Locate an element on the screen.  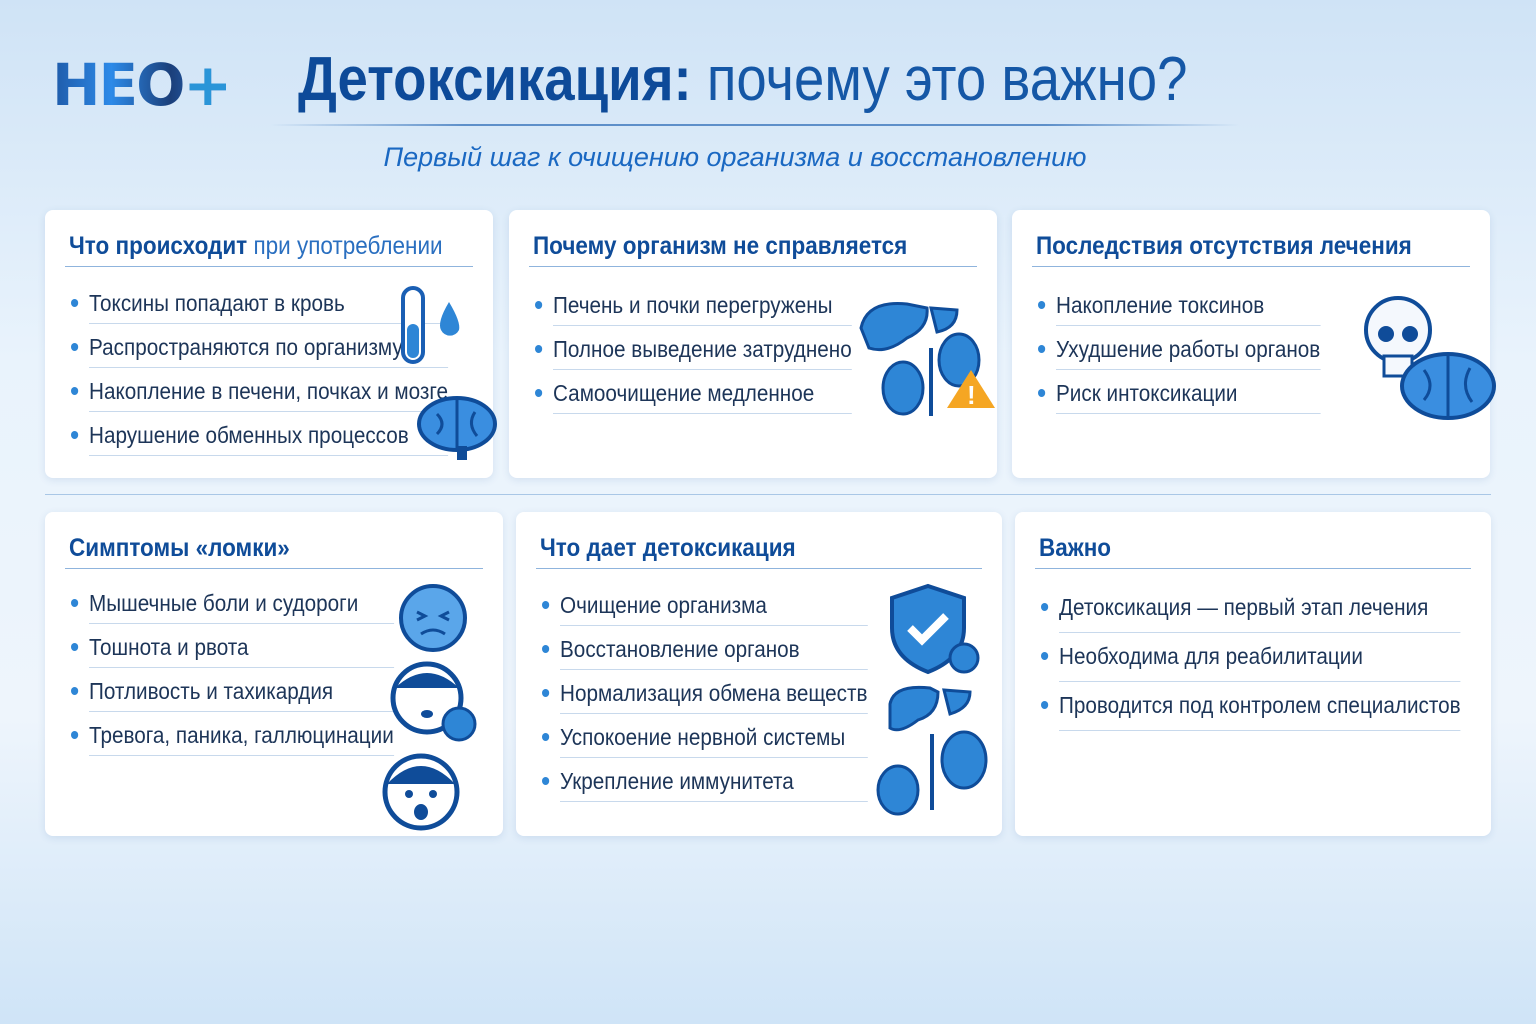
list-item: Восстановление органов is located at coordinates (705, 652).